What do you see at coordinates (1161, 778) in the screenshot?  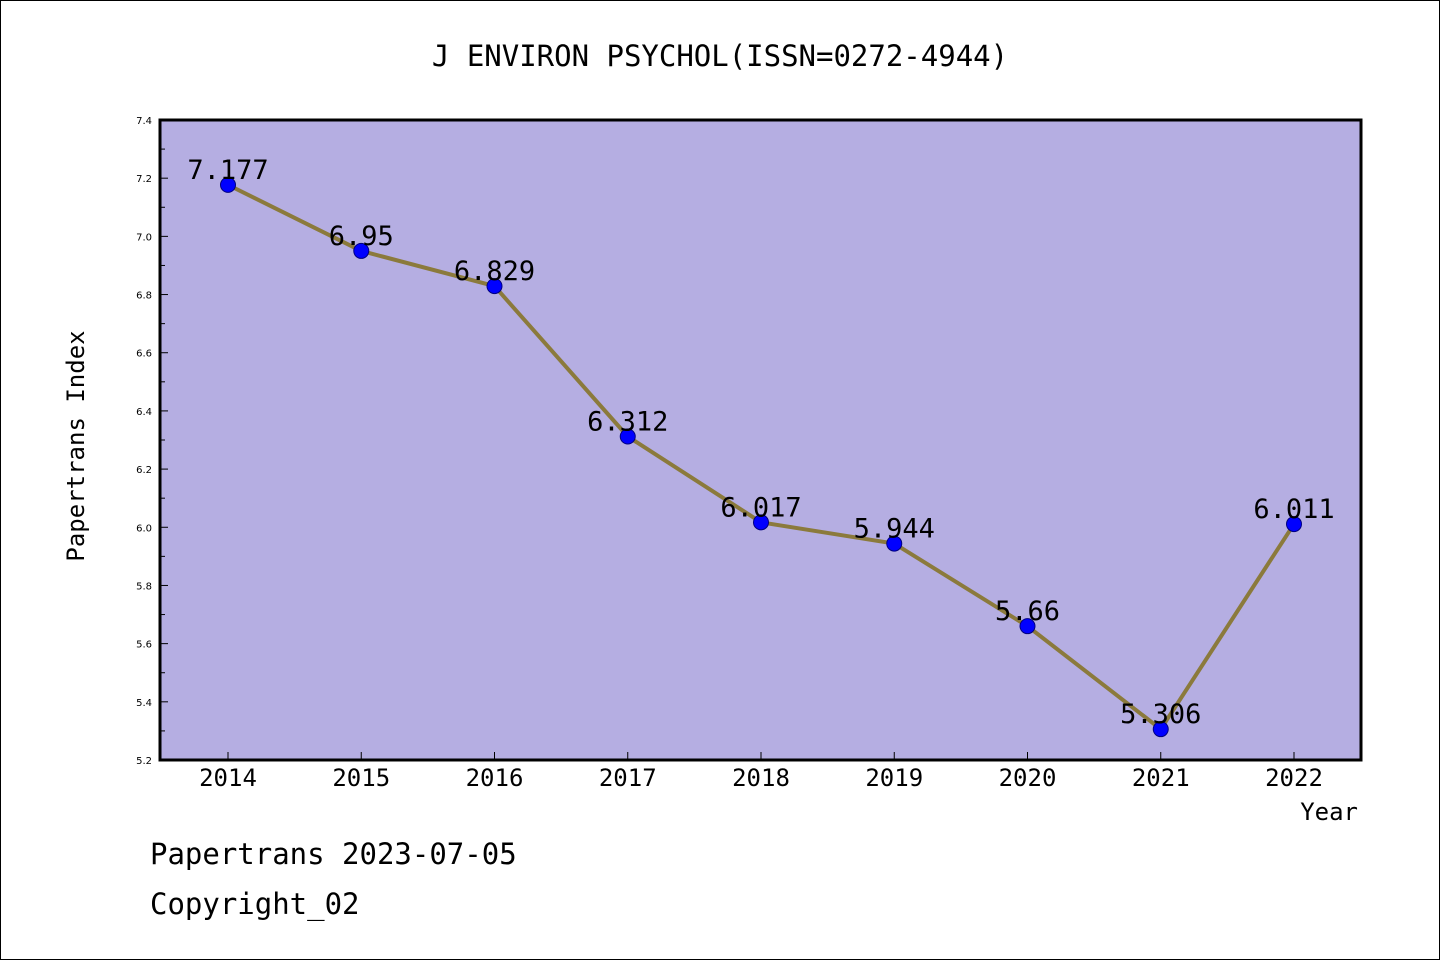 I see `x-tick-label: 2021` at bounding box center [1161, 778].